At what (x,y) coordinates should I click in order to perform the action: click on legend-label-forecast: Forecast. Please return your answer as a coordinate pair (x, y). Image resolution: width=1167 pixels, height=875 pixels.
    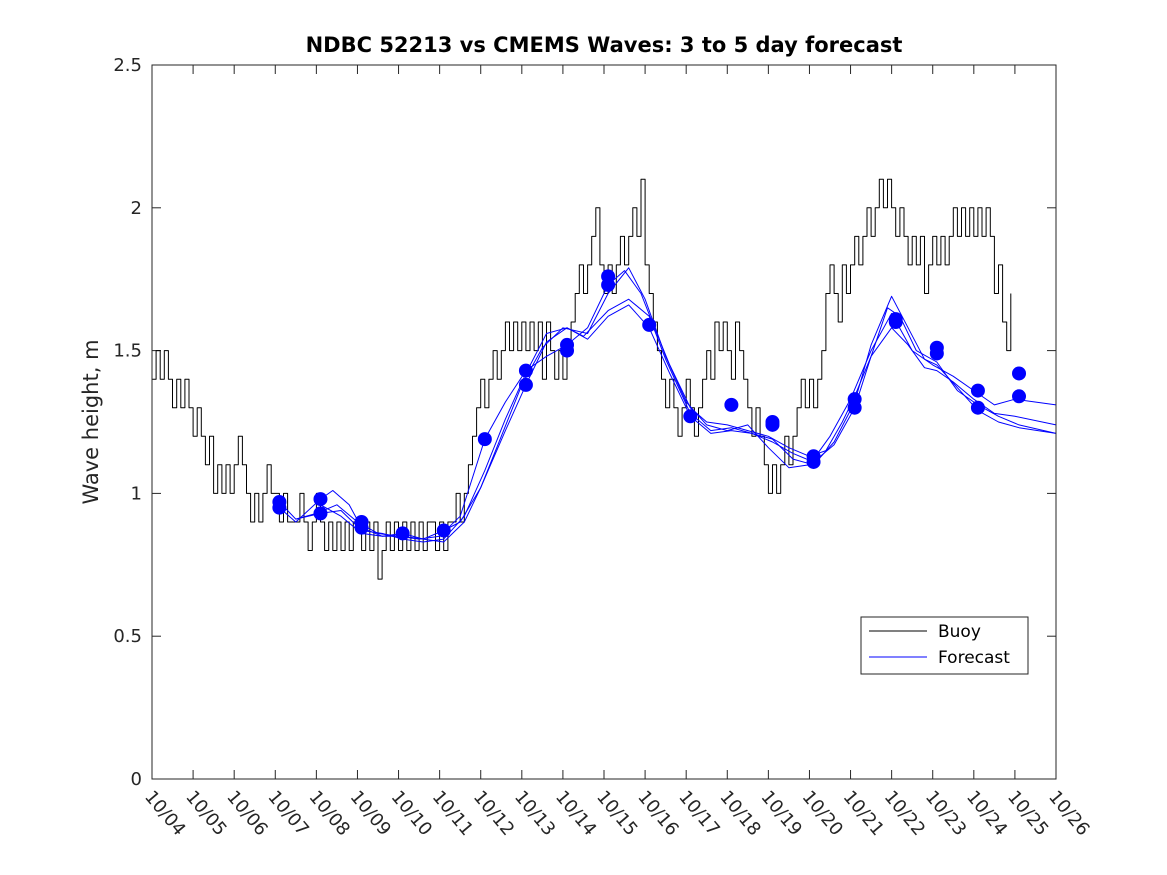
    Looking at the image, I should click on (974, 658).